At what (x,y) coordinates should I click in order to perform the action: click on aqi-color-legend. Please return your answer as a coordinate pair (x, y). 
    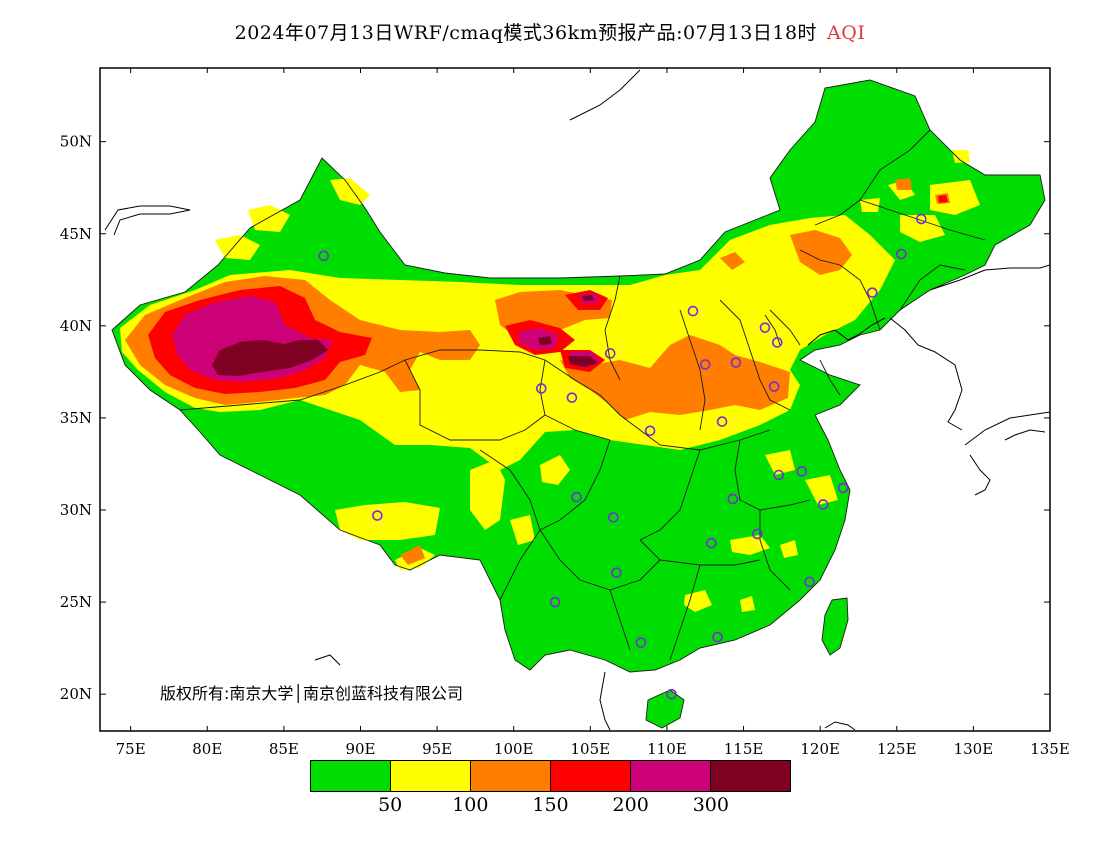
    Looking at the image, I should click on (550, 776).